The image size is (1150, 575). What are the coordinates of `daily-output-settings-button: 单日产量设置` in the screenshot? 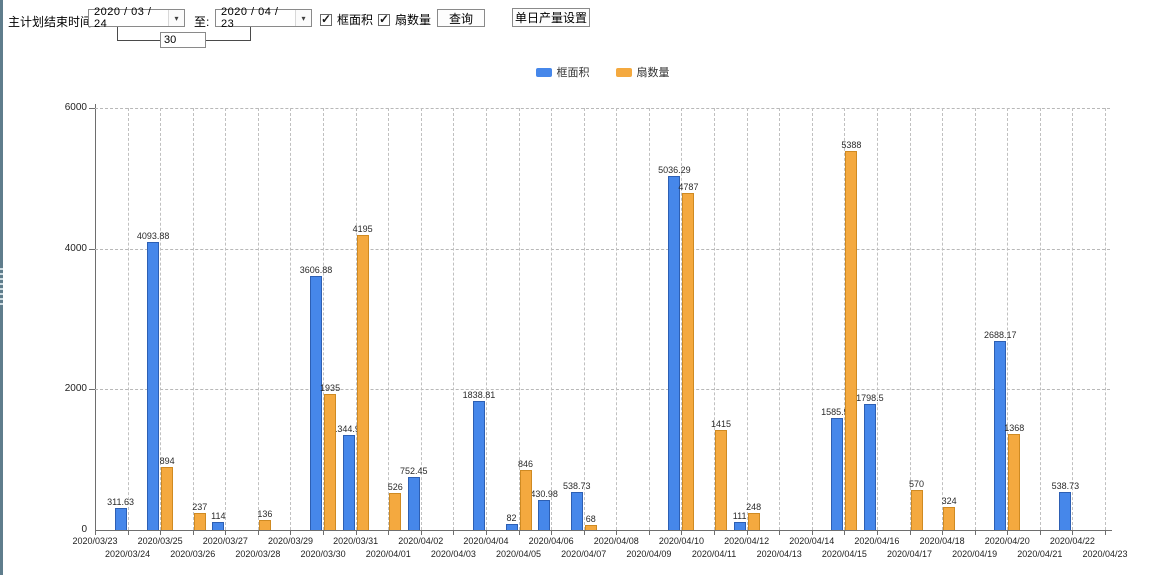 It's located at (551, 17).